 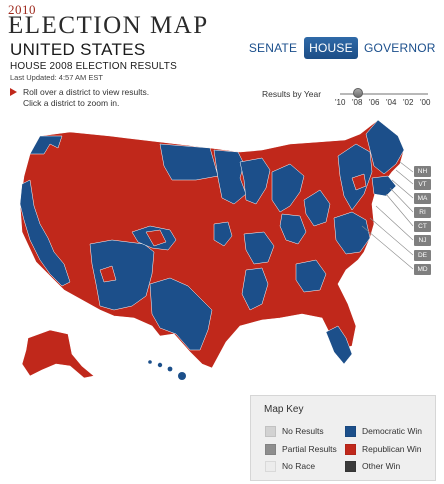 What do you see at coordinates (71, 103) in the screenshot?
I see `instruction-line-2: Click a district to zoom in.` at bounding box center [71, 103].